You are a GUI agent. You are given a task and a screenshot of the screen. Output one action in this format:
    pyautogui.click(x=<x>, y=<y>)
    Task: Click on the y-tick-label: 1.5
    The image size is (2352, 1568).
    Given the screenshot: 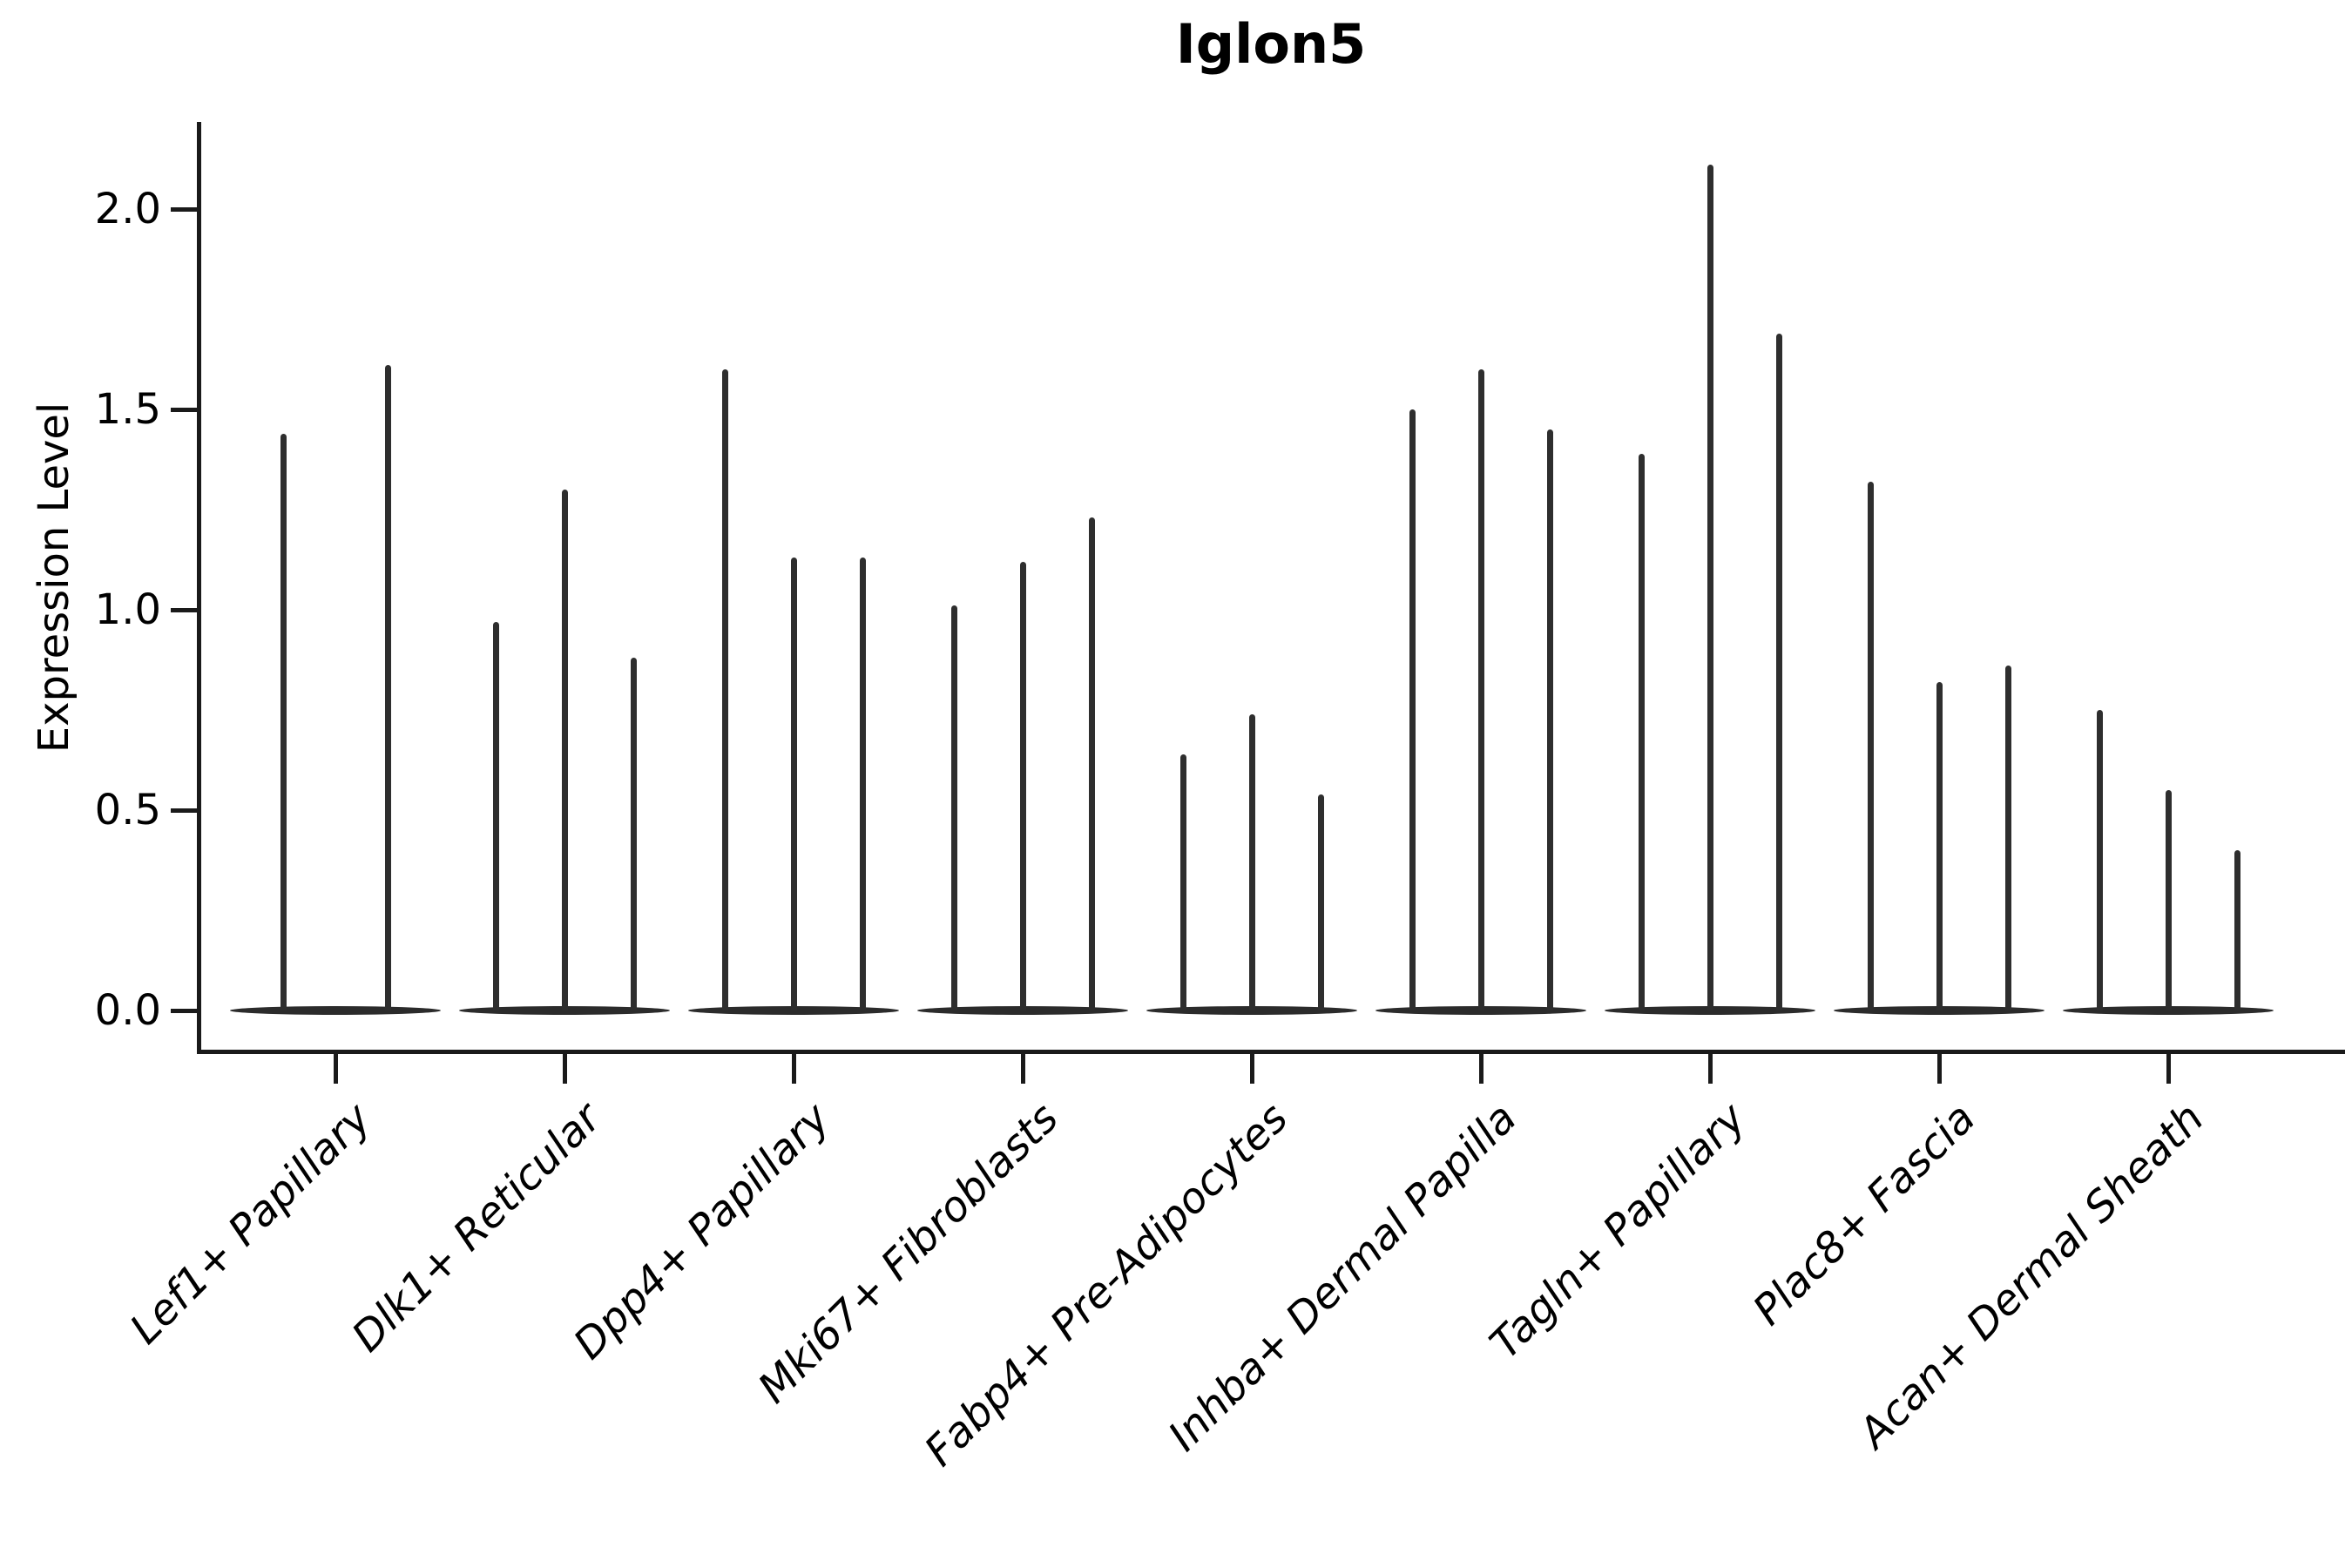 What is the action you would take?
    pyautogui.click(x=127, y=410)
    